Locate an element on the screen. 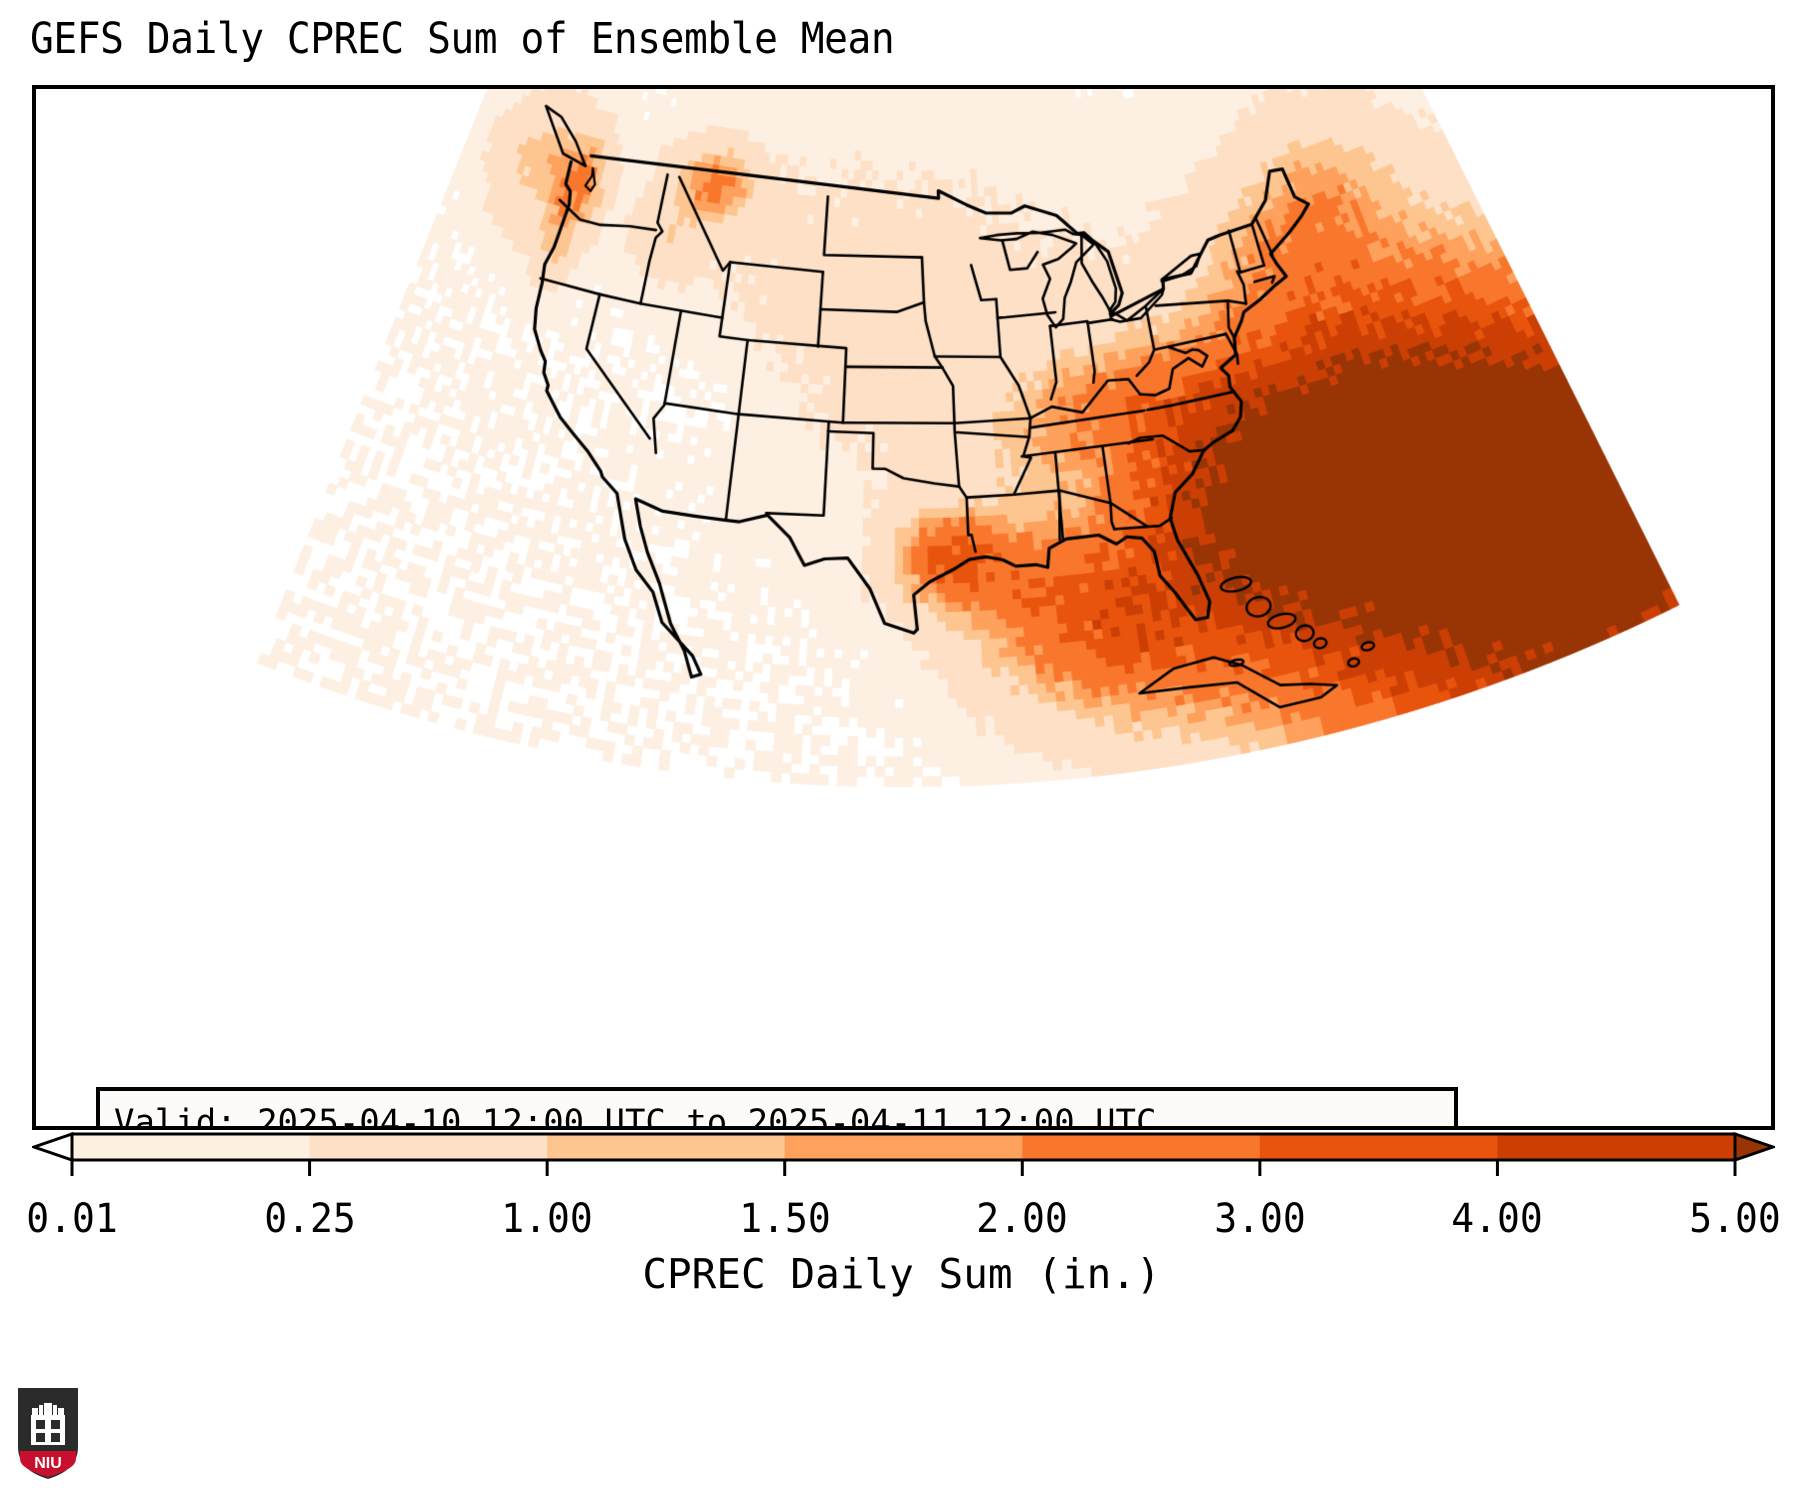 The width and height of the screenshot is (1803, 1500). niu-logo: NIU is located at coordinates (48, 1434).